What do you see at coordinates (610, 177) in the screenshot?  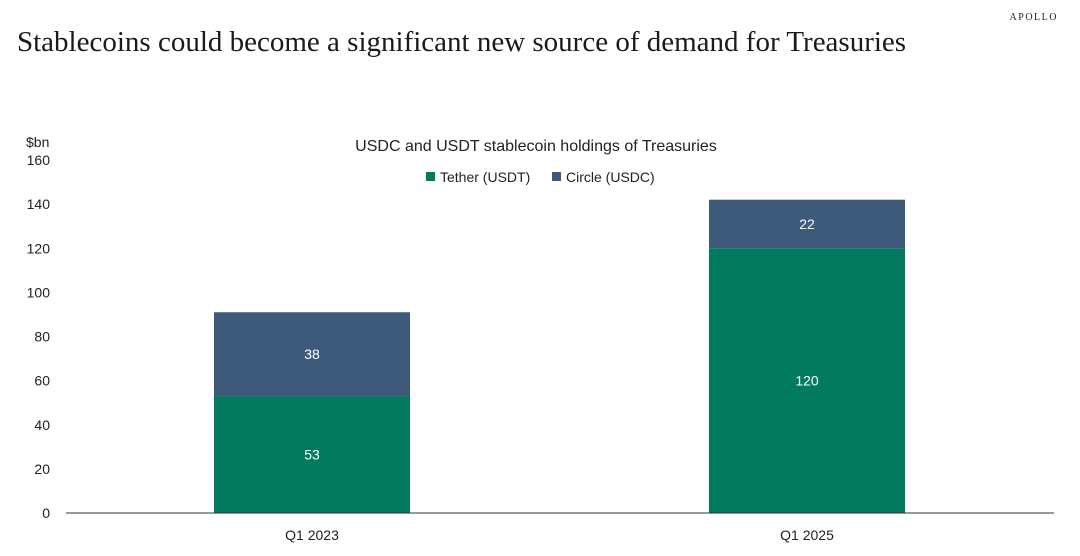 I see `legend-label: Circle (USDC)` at bounding box center [610, 177].